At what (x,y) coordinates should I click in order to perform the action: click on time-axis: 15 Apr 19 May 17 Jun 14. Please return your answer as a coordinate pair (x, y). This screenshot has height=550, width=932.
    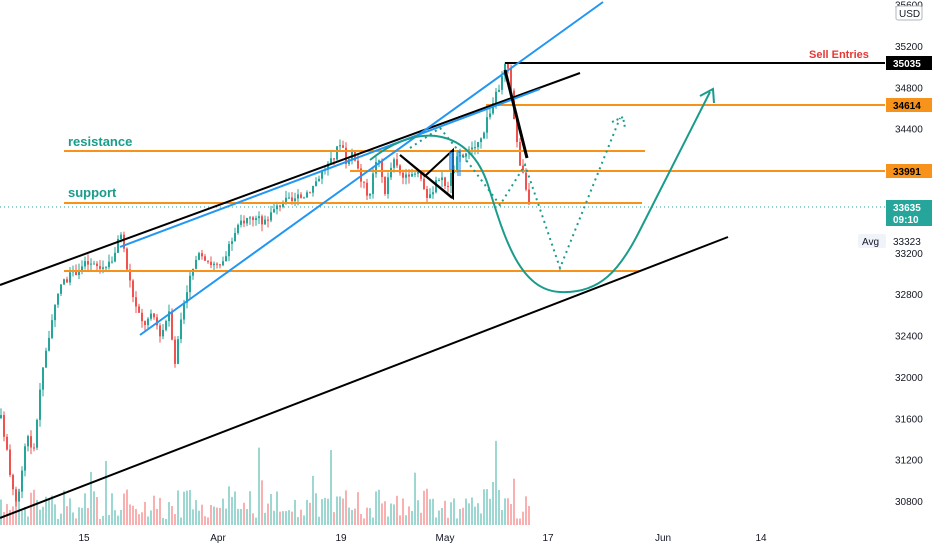
    Looking at the image, I should click on (466, 538).